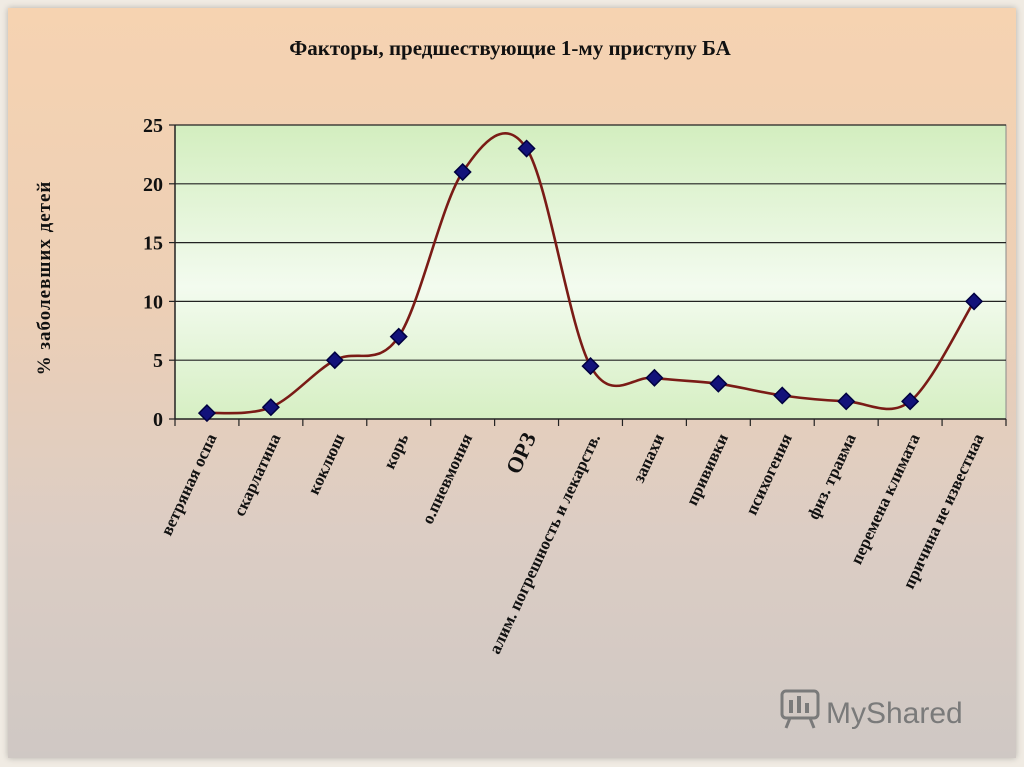 This screenshot has height=767, width=1024. What do you see at coordinates (153, 244) in the screenshot?
I see `y-tick-label: 15` at bounding box center [153, 244].